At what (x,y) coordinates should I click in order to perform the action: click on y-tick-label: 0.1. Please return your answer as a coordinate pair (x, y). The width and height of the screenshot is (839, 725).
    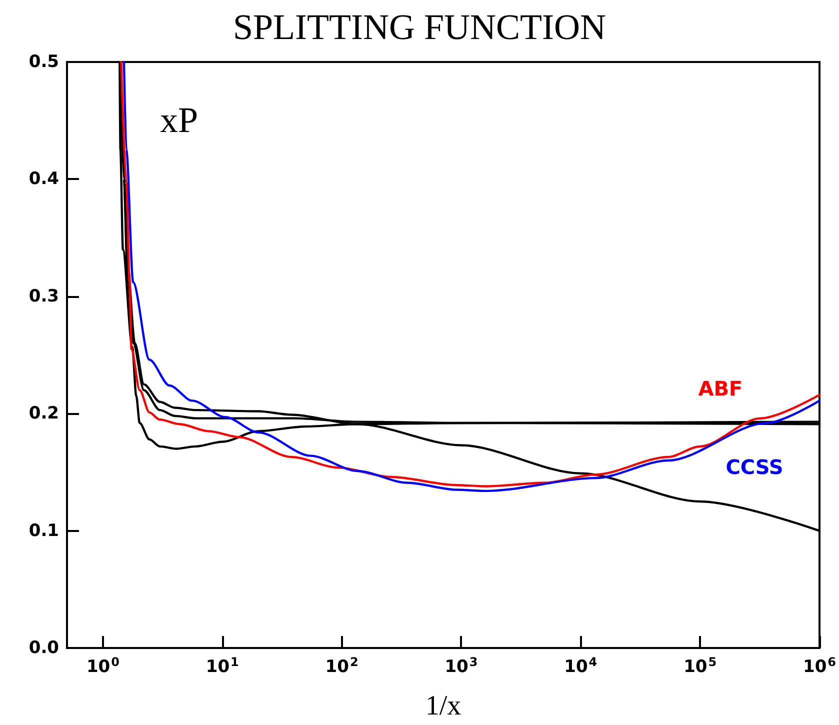
    Looking at the image, I should click on (43, 530).